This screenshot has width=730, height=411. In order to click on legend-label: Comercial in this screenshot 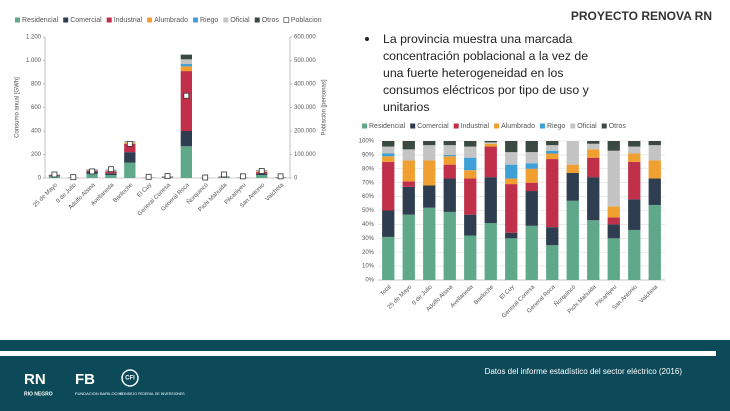, I will do `click(433, 126)`.